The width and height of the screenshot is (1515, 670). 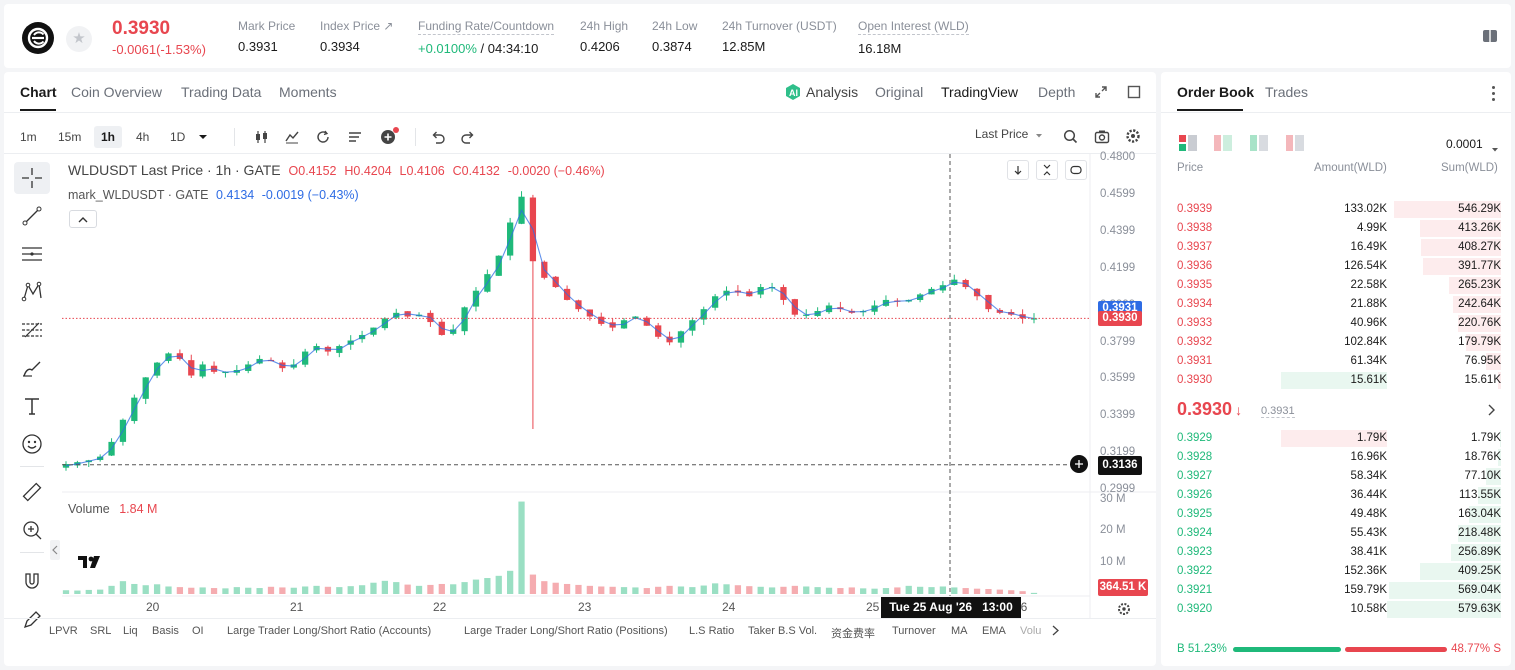 I want to click on analysis-button: Analysis, so click(x=832, y=92).